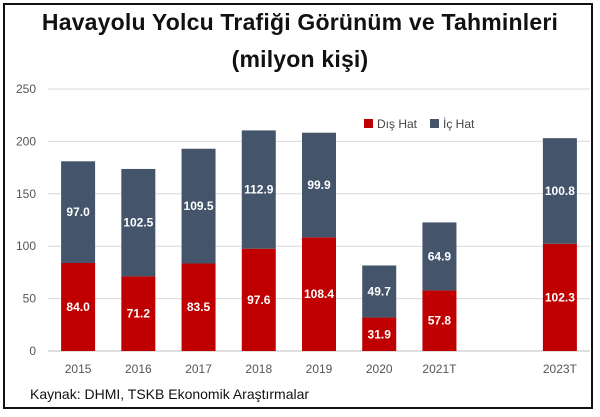 Image resolution: width=600 pixels, height=417 pixels. I want to click on data-label: 57.8, so click(440, 321).